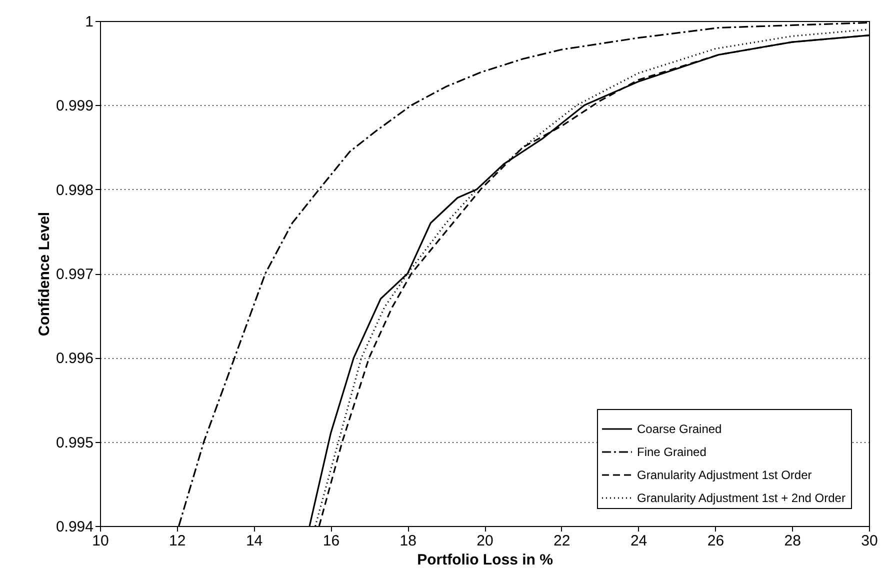  What do you see at coordinates (177, 541) in the screenshot?
I see `x-tick-label: 12` at bounding box center [177, 541].